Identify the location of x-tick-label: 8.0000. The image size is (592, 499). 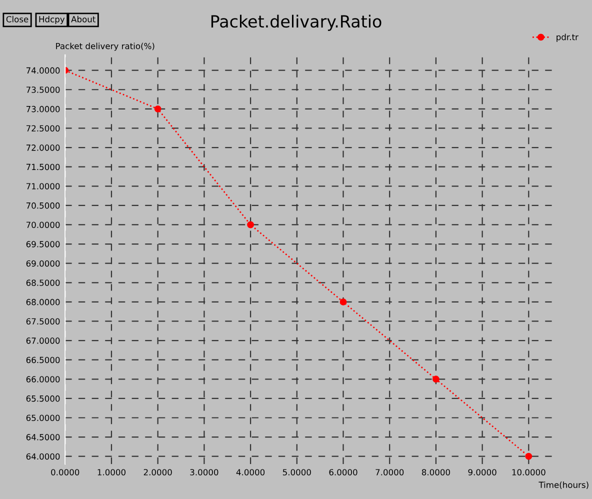
(436, 472).